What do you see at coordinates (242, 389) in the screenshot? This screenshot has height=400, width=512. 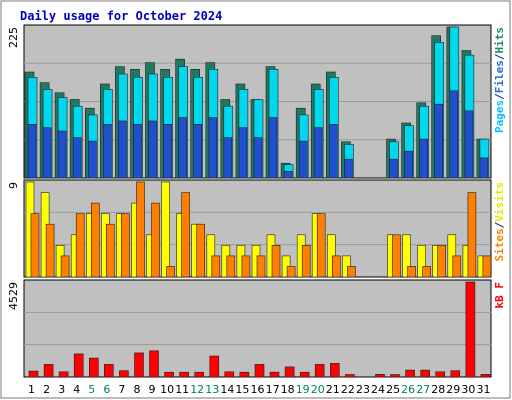 I see `x-tick-label: 15` at bounding box center [242, 389].